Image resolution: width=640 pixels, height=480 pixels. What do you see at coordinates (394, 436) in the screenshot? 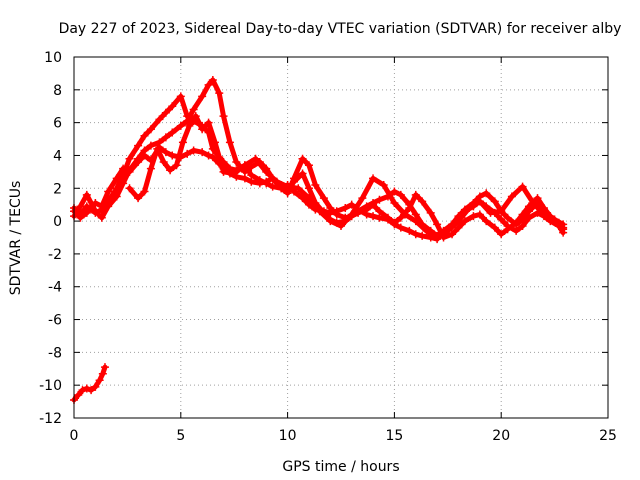
I see `x-tick-label: 15` at bounding box center [394, 436].